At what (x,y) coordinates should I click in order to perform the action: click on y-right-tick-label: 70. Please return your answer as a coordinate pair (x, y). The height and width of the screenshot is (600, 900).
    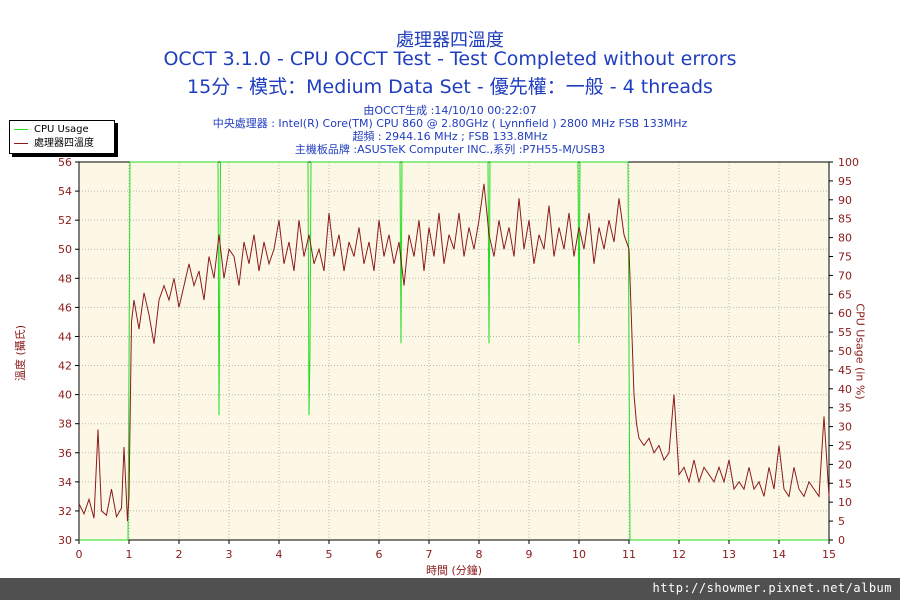
    Looking at the image, I should click on (845, 275).